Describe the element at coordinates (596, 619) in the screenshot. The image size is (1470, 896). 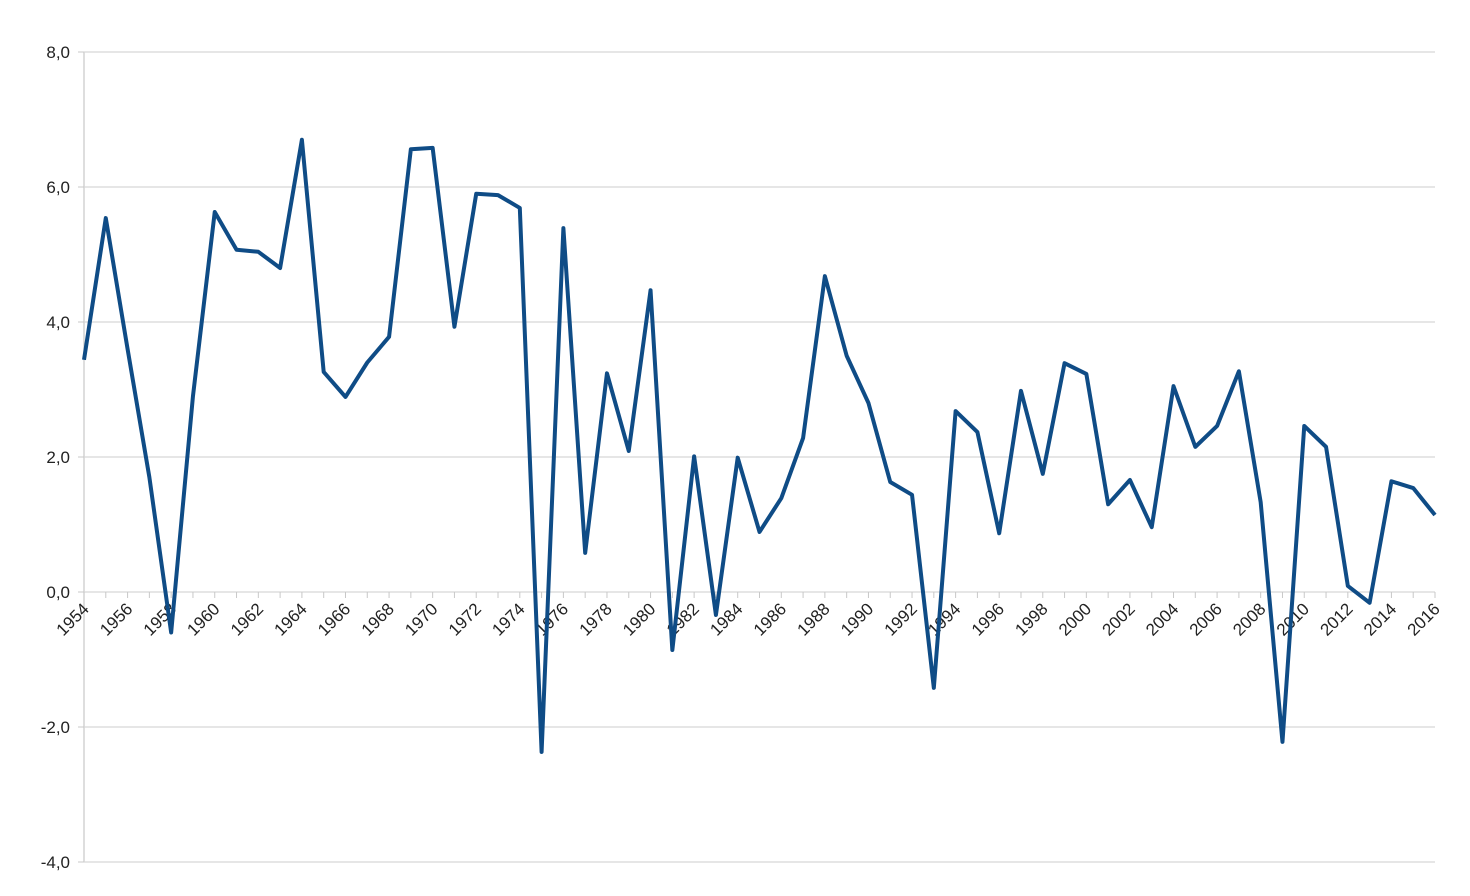
I see `x-tick-label: 1978` at that location.